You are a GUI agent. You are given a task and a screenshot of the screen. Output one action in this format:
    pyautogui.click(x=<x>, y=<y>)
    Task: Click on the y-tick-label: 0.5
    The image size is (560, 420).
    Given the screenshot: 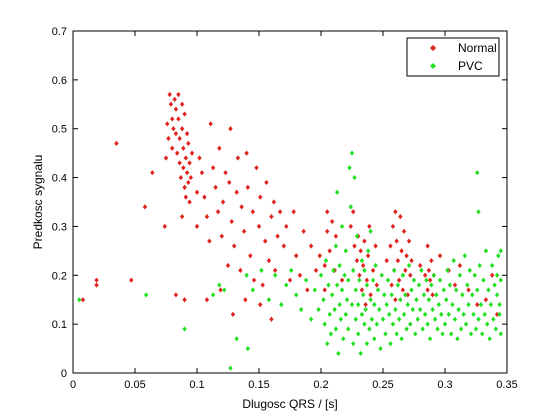 What is the action you would take?
    pyautogui.click(x=59, y=130)
    